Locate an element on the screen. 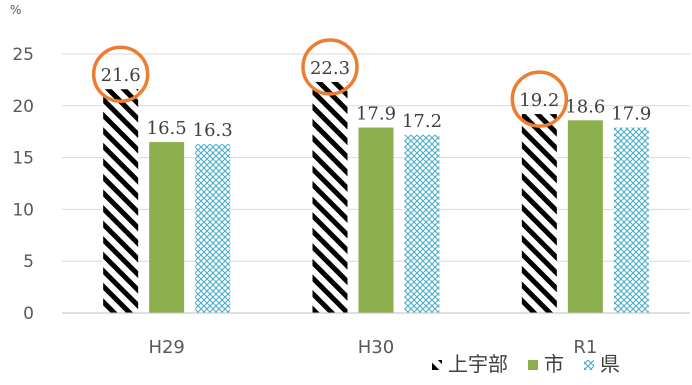 The width and height of the screenshot is (692, 385). y-tick-label: 0 is located at coordinates (28, 314).